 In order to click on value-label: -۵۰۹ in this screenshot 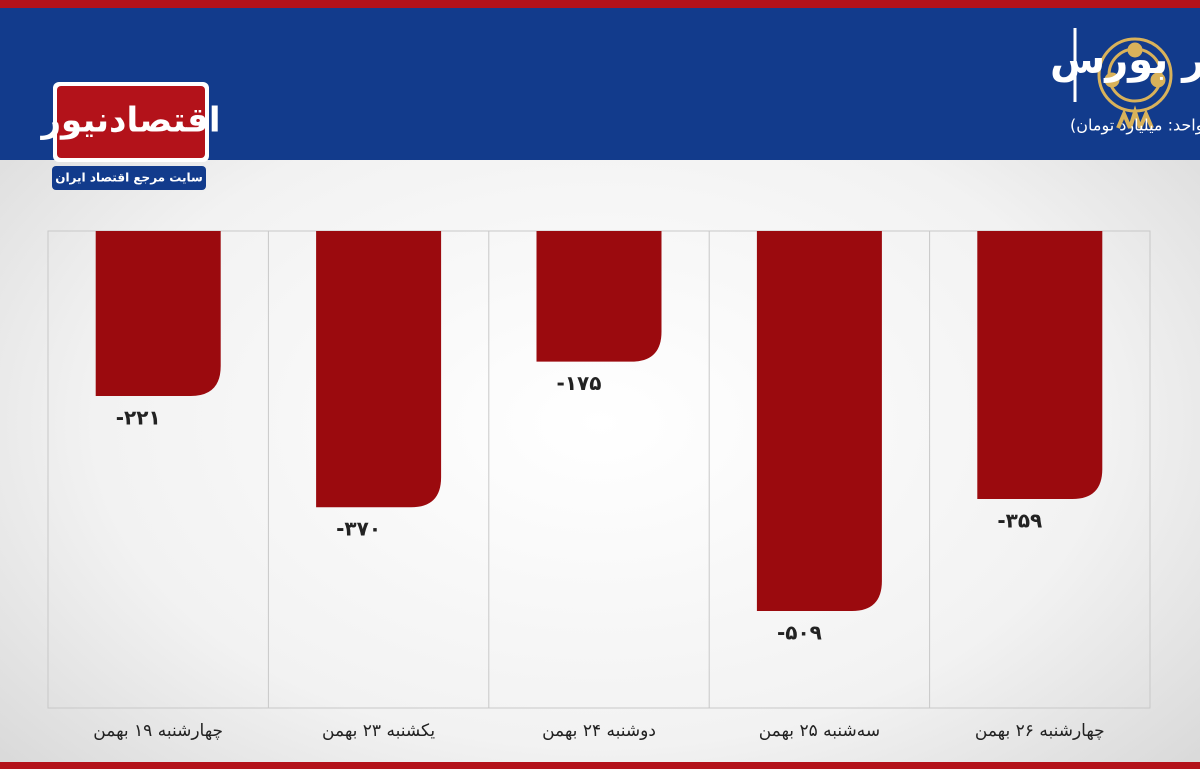, I will do `click(799, 633)`.